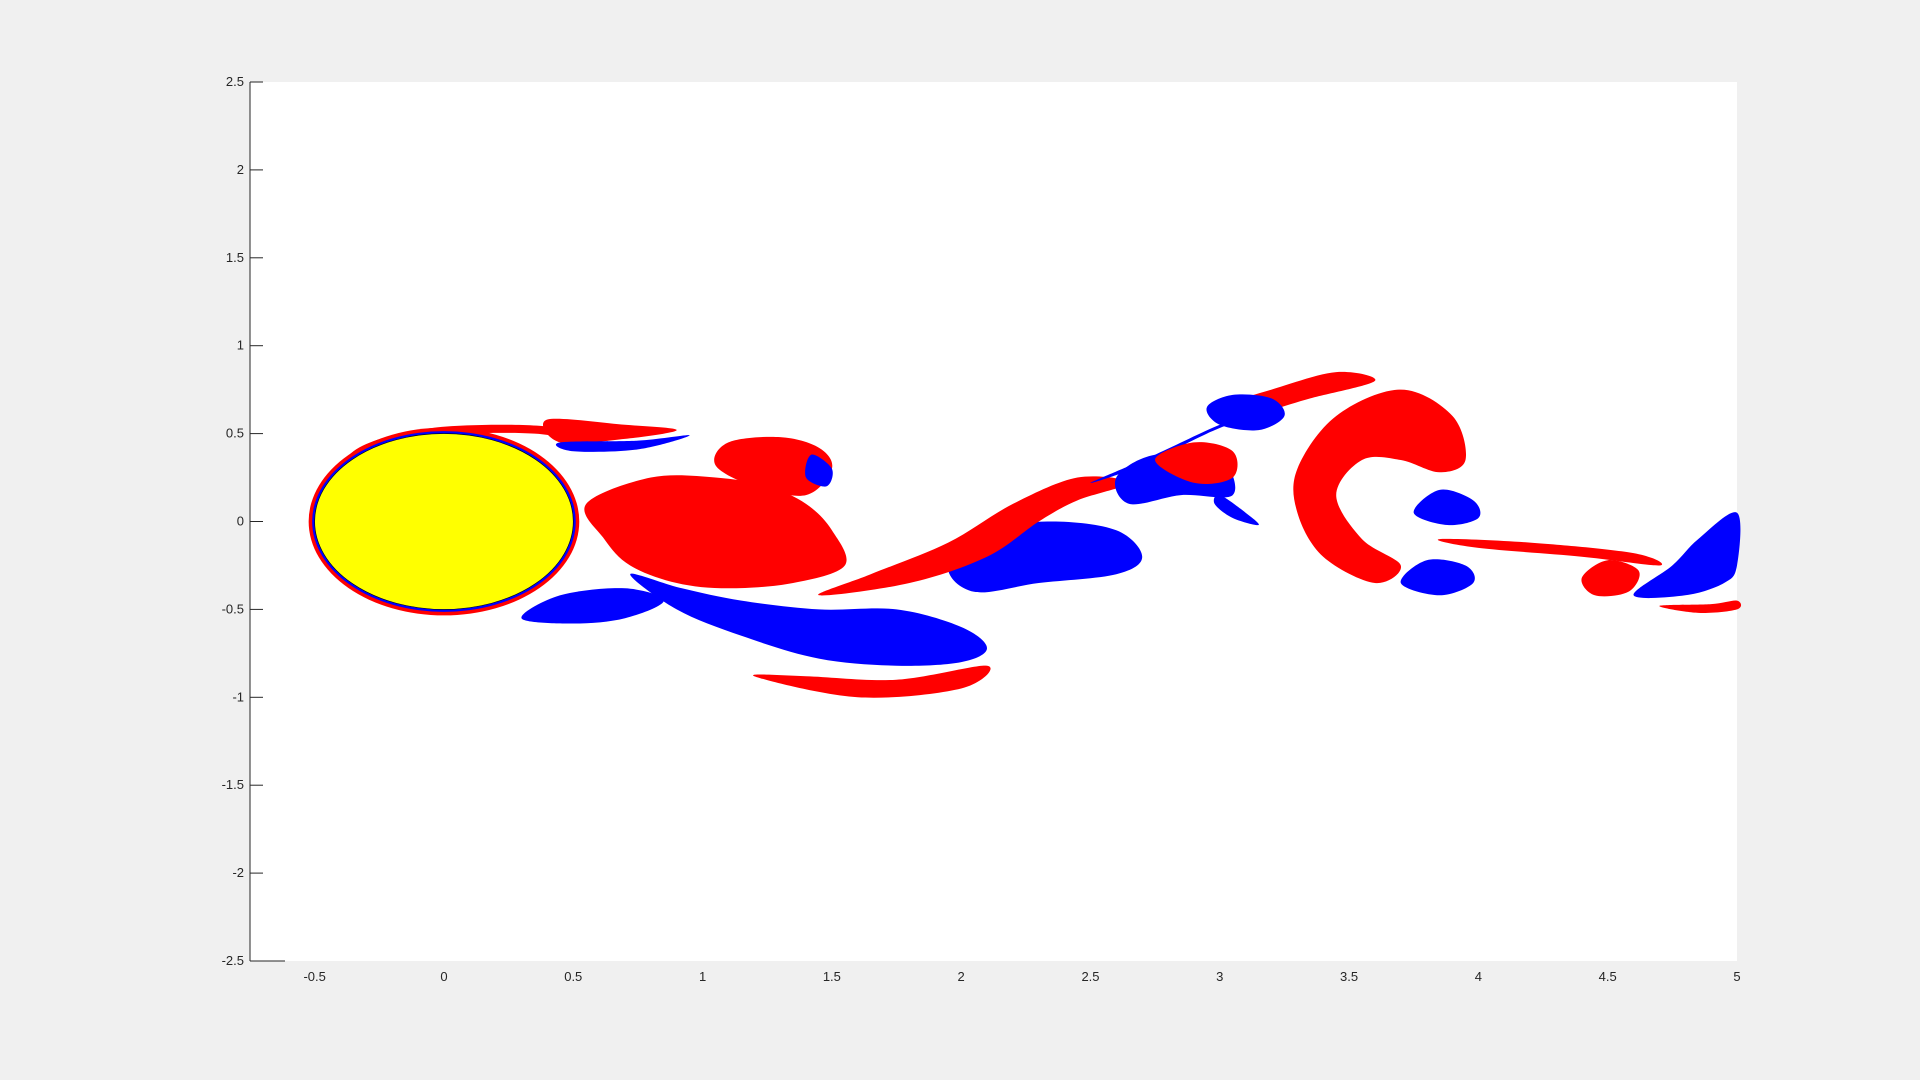 The width and height of the screenshot is (1920, 1080). What do you see at coordinates (1478, 976) in the screenshot?
I see `x-tick-label: 4` at bounding box center [1478, 976].